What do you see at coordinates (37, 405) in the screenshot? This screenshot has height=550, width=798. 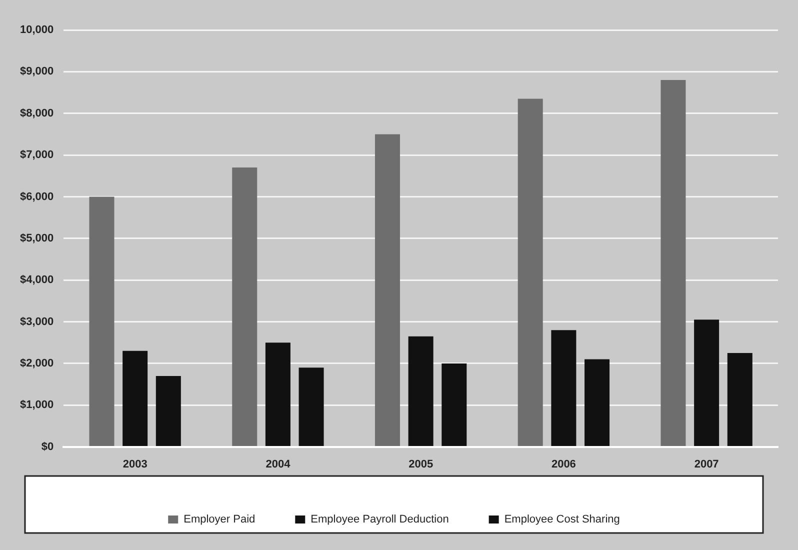 I see `y-tick-label: $1,000` at bounding box center [37, 405].